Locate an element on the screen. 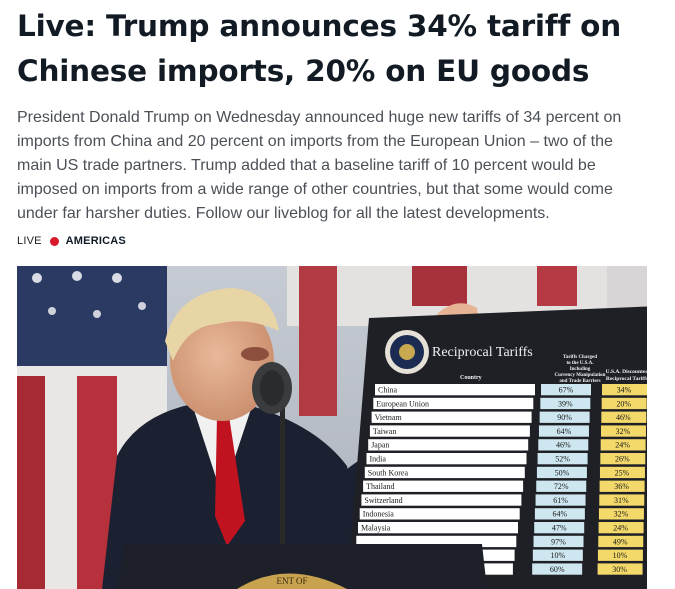  country-name: Japan is located at coordinates (380, 445).